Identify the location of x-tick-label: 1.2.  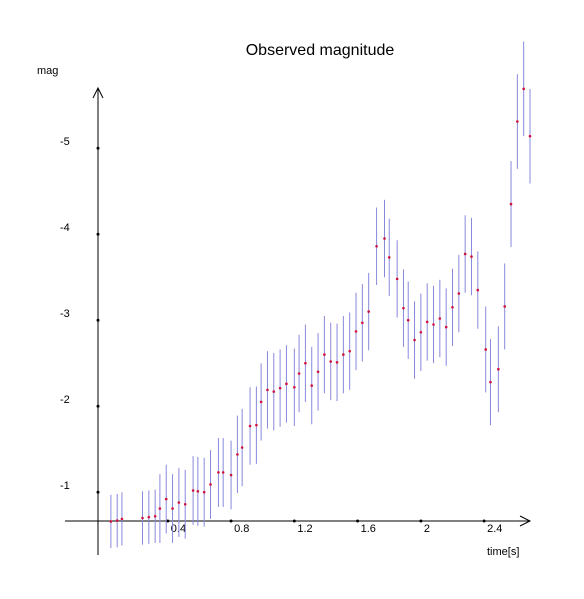
(304, 529).